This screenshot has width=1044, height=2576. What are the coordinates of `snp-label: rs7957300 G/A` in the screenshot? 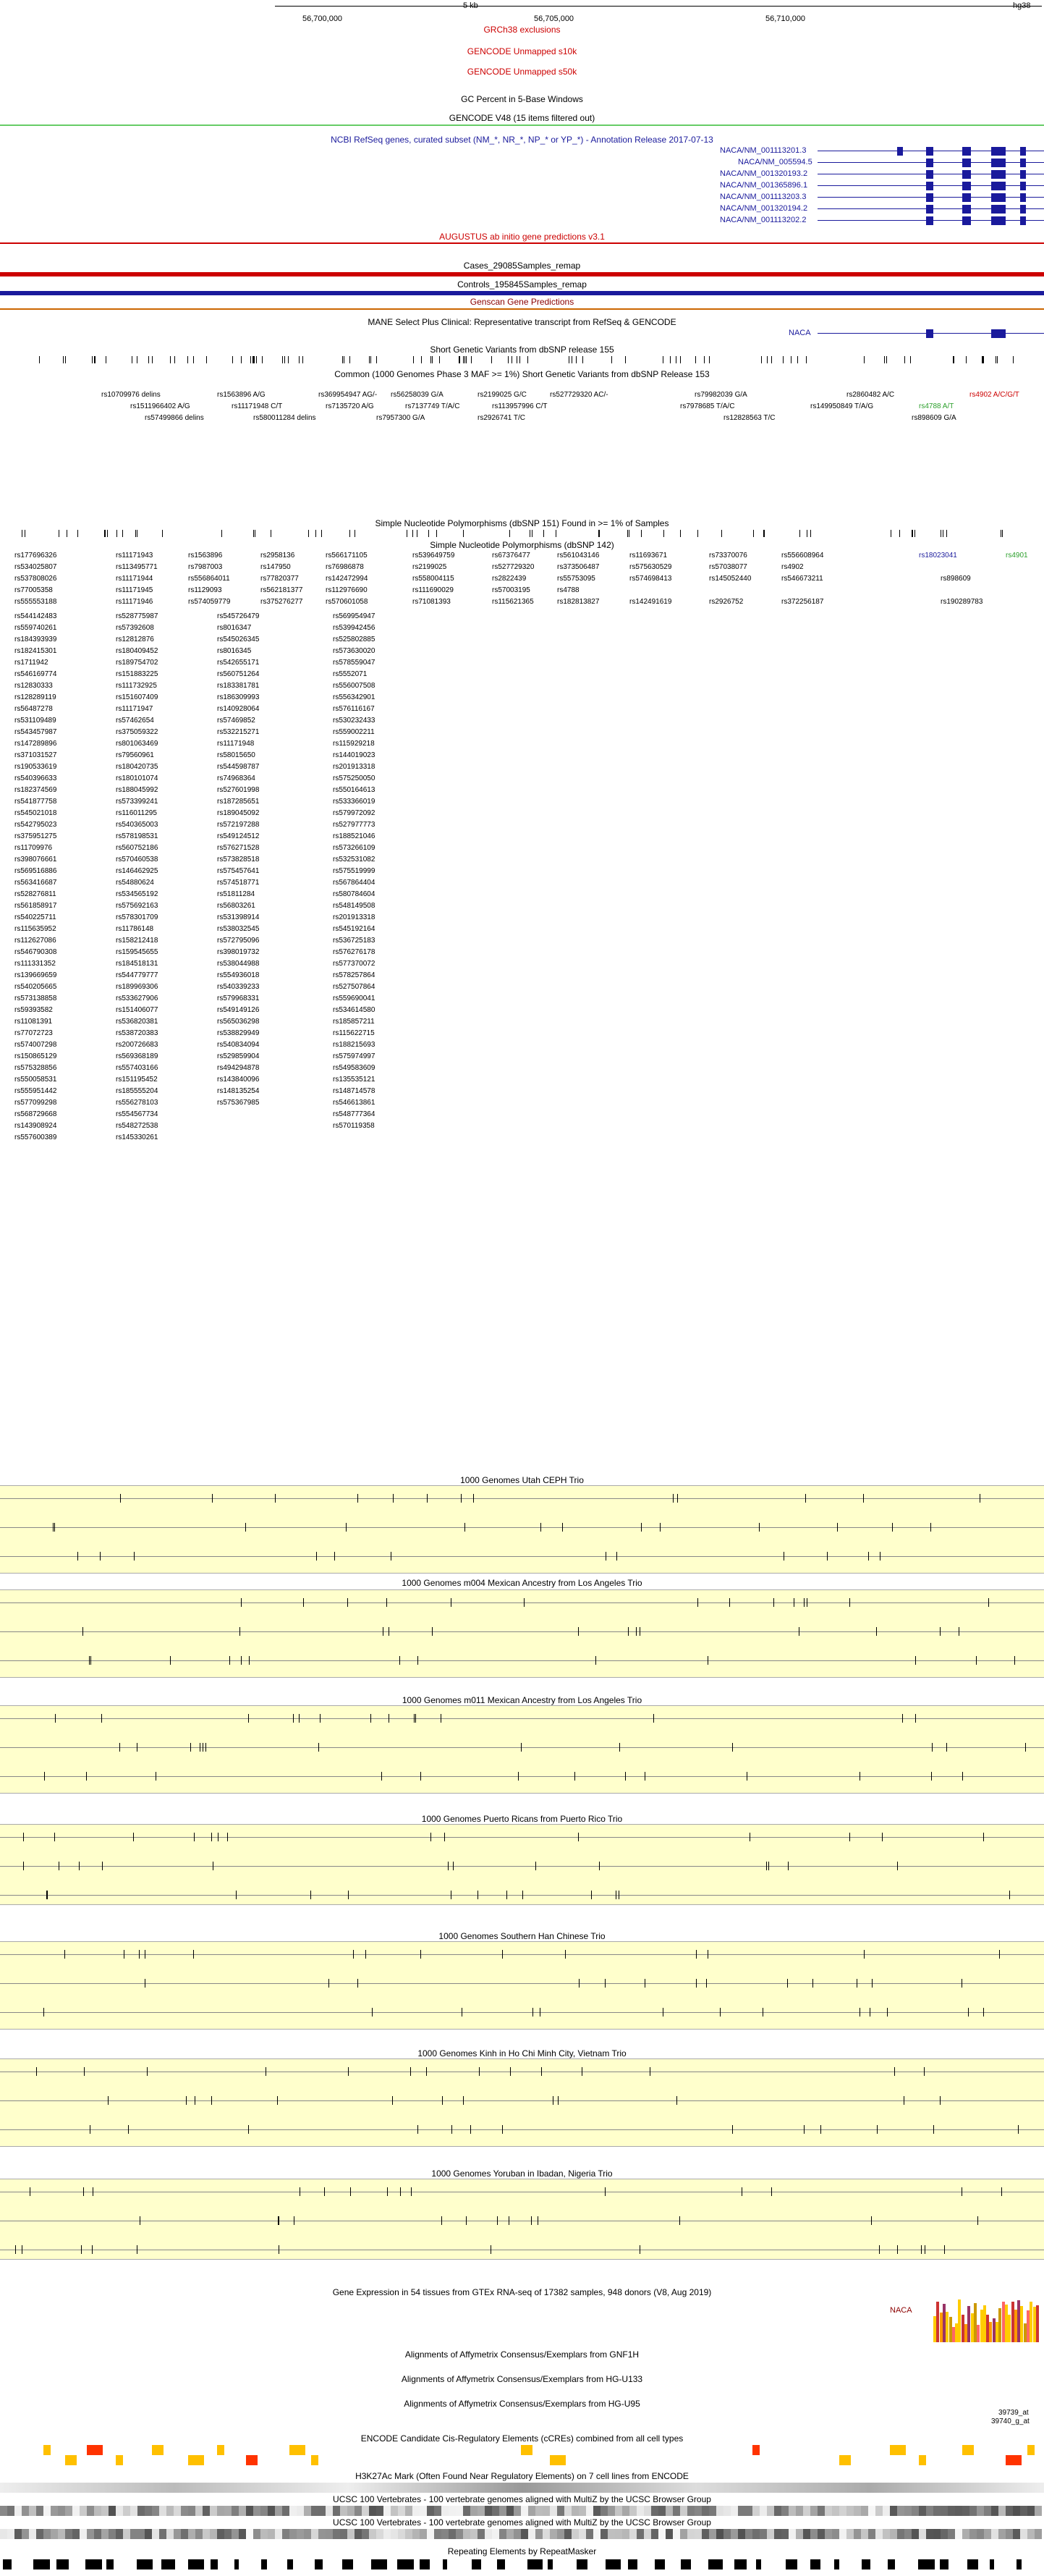 It's located at (401, 418).